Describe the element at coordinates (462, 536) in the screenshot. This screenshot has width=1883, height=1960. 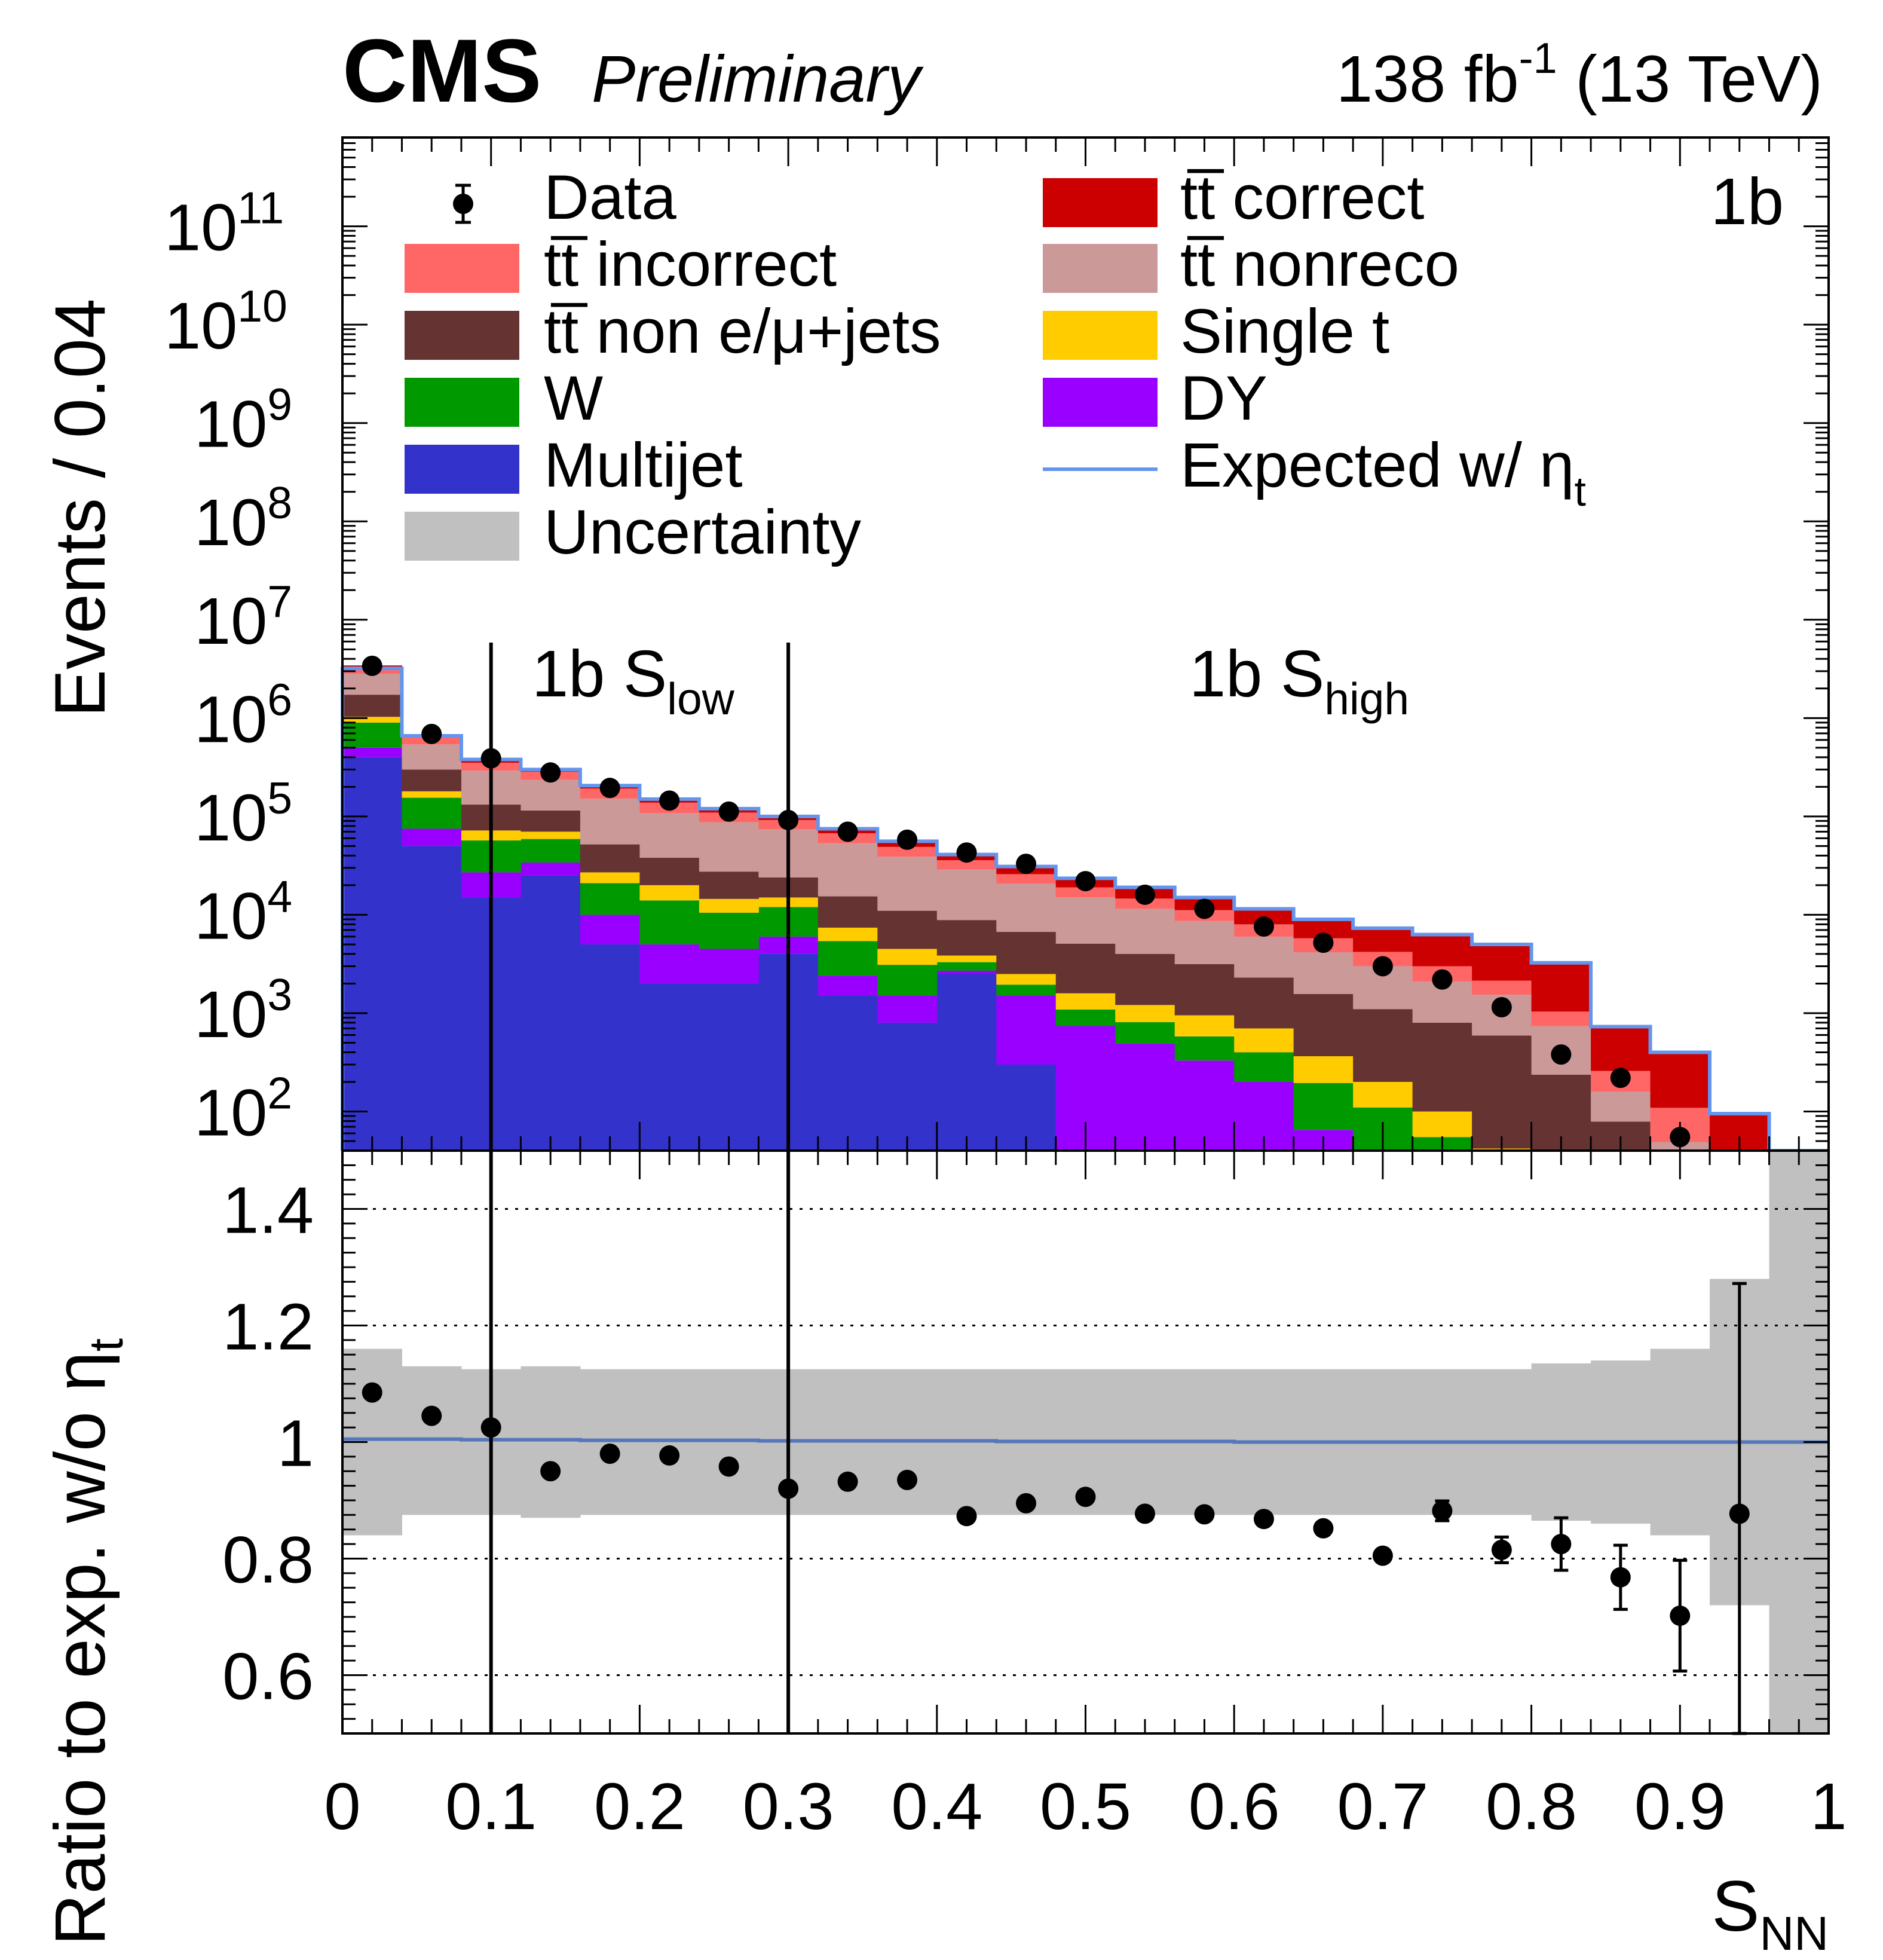
I see `legend-uncertainty-swatch` at that location.